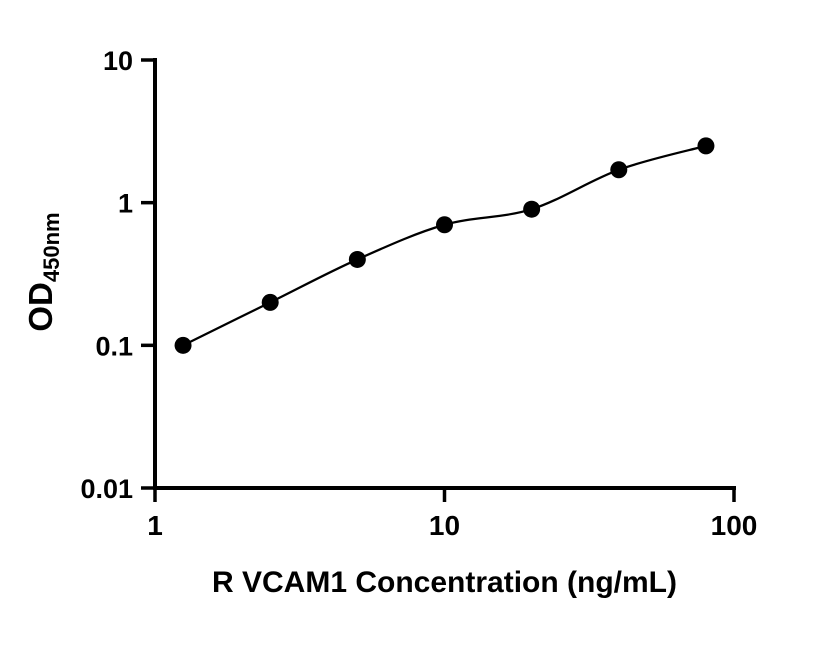 The width and height of the screenshot is (816, 645). What do you see at coordinates (155, 525) in the screenshot?
I see `x-tick-label: 1` at bounding box center [155, 525].